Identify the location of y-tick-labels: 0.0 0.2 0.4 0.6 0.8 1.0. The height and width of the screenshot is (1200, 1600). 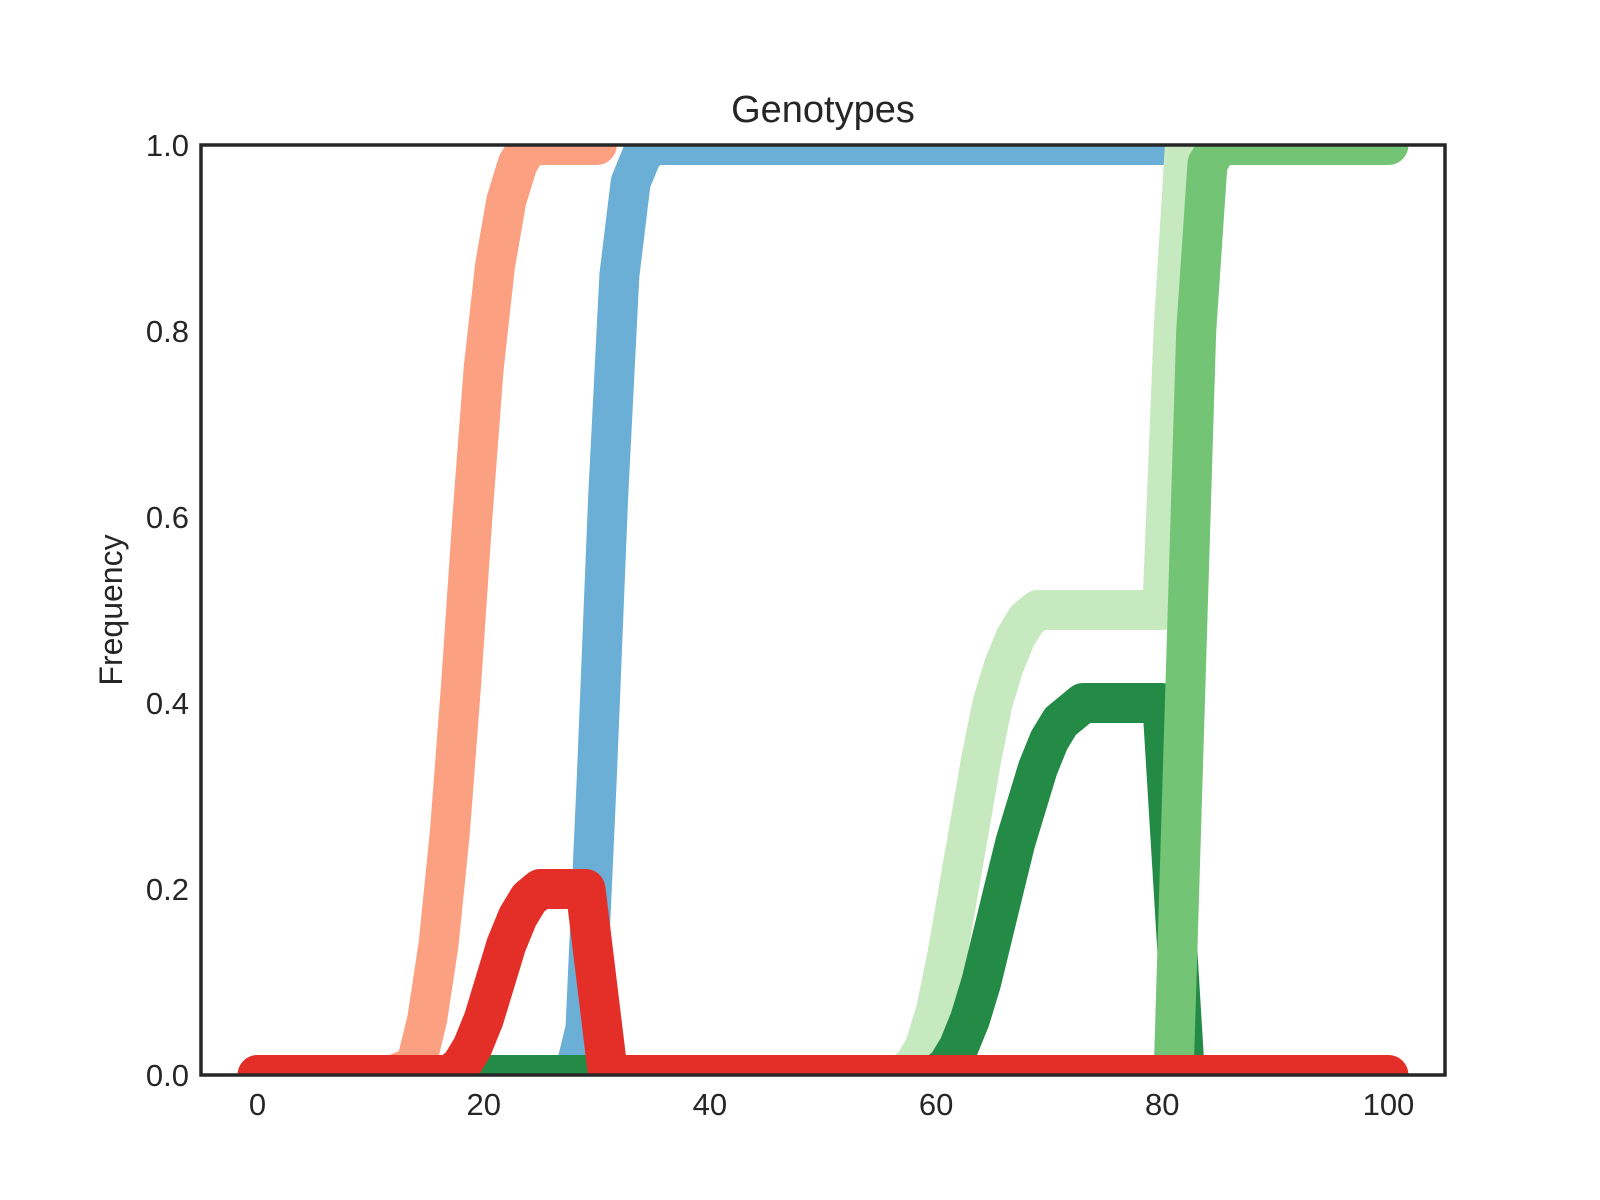
(167, 610).